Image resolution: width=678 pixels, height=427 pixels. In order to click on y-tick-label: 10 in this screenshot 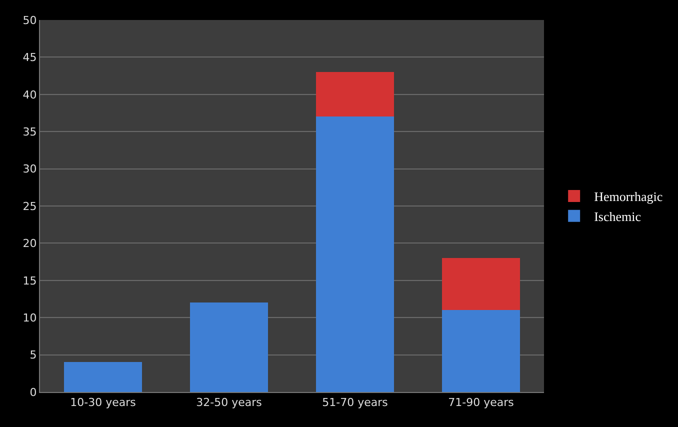, I will do `click(29, 317)`.